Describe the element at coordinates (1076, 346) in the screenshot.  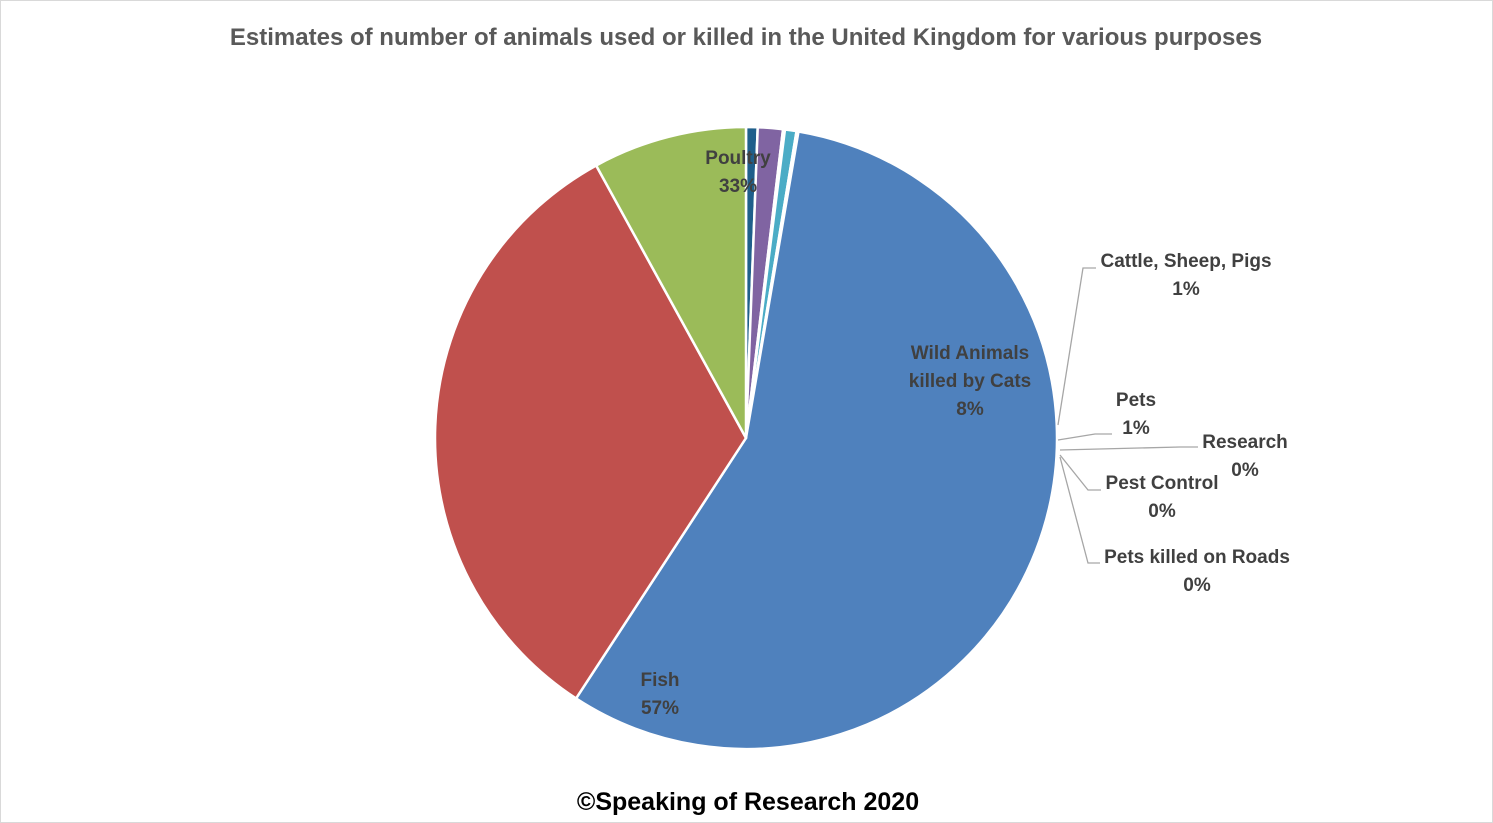
I see `leader-line-cattle` at that location.